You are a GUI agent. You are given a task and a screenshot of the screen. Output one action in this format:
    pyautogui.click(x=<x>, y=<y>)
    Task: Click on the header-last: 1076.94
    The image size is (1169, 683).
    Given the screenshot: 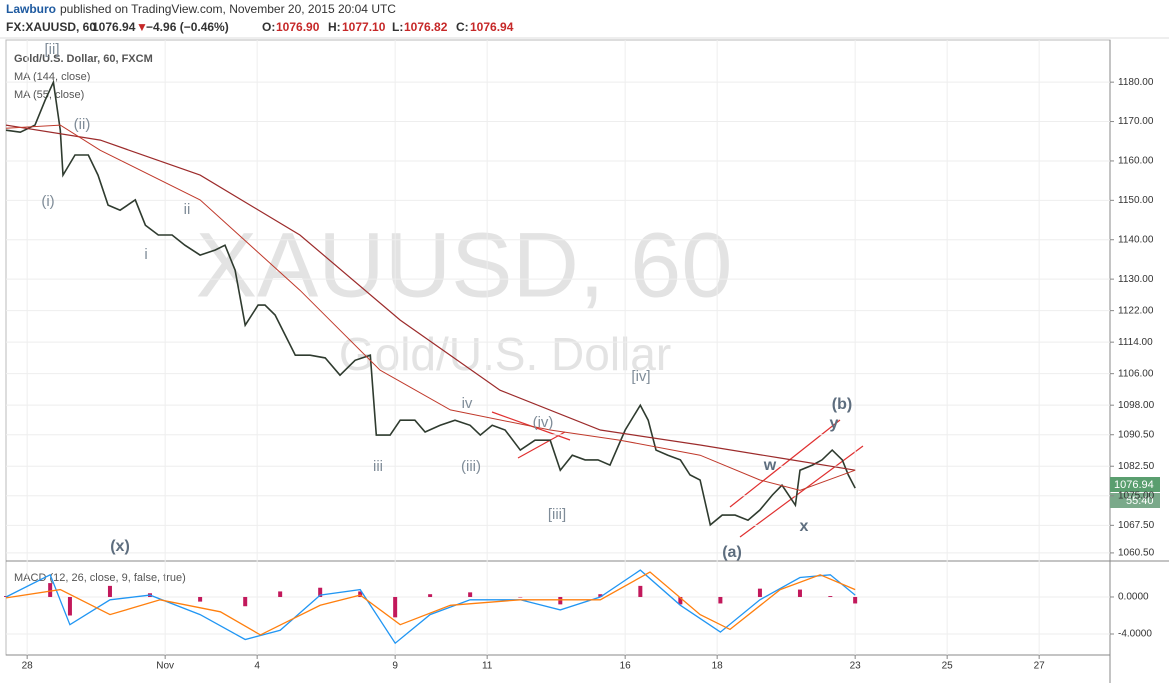 What is the action you would take?
    pyautogui.click(x=114, y=27)
    